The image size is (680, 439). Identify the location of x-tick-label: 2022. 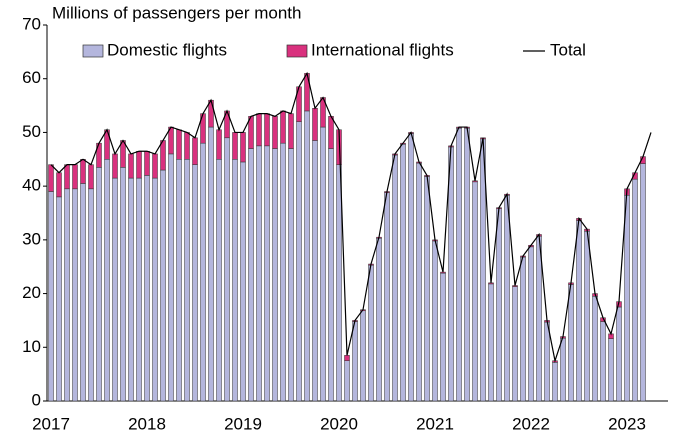
(531, 423).